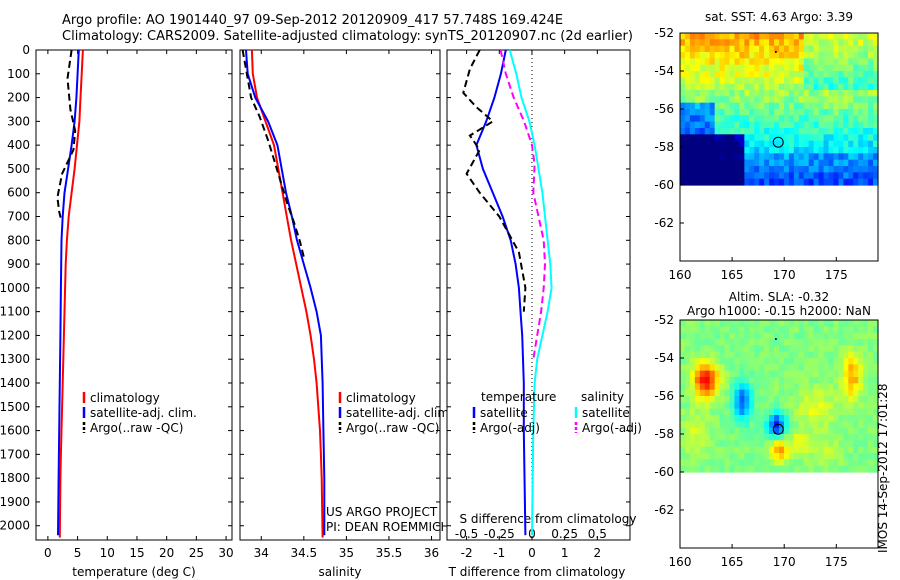 Image resolution: width=900 pixels, height=580 pixels. Describe the element at coordinates (548, 519) in the screenshot. I see `diff-s-label: S difference from climatology` at that location.